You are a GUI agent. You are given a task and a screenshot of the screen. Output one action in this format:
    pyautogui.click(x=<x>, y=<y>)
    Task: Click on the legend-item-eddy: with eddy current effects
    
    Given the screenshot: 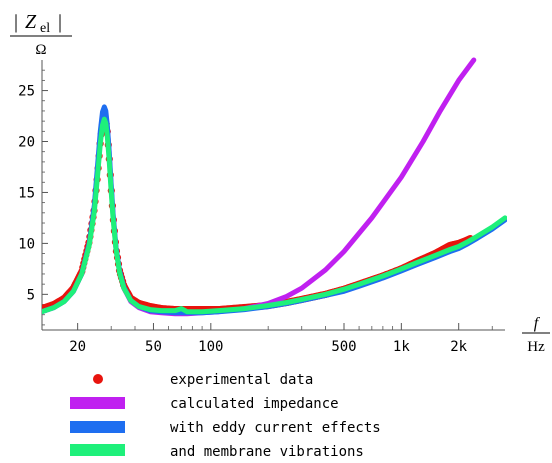 What is the action you would take?
    pyautogui.click(x=225, y=428)
    